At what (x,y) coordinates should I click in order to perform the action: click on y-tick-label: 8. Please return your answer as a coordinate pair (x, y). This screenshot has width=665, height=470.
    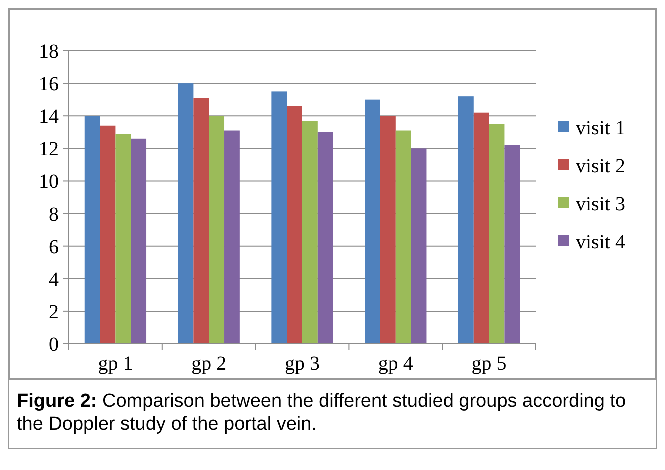
    Looking at the image, I should click on (54, 215).